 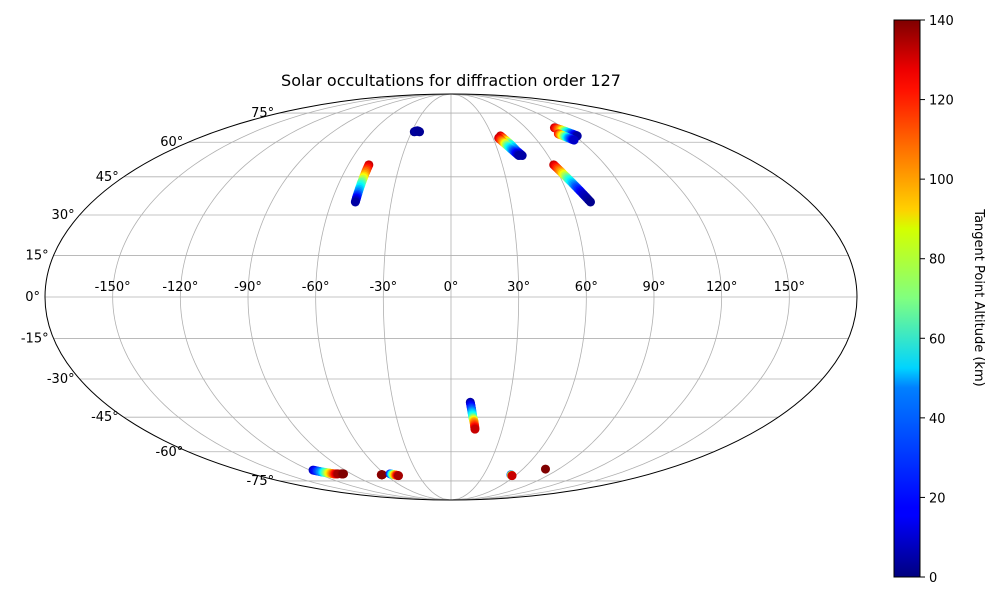 What do you see at coordinates (941, 21) in the screenshot?
I see `colorbar-tick-label: 140` at bounding box center [941, 21].